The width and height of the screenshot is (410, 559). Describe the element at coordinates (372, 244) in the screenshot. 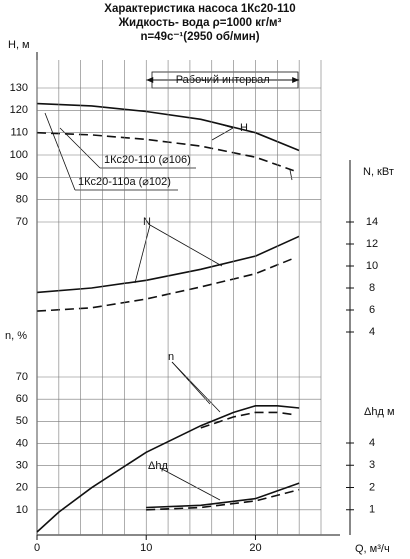

I see `y-tick-label: 12` at that location.